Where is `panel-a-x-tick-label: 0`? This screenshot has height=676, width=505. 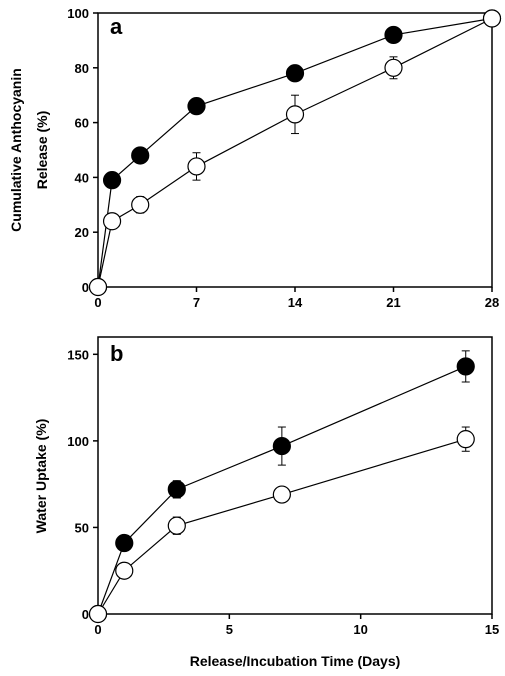
panel-a-x-tick-label: 0 is located at coordinates (97, 302).